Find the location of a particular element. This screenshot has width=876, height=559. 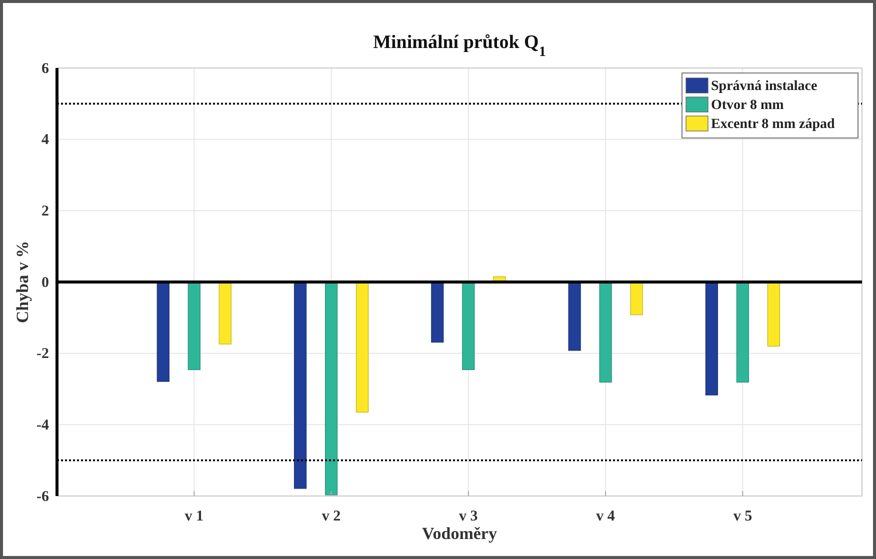

y-tick-label: -6 is located at coordinates (43, 496).